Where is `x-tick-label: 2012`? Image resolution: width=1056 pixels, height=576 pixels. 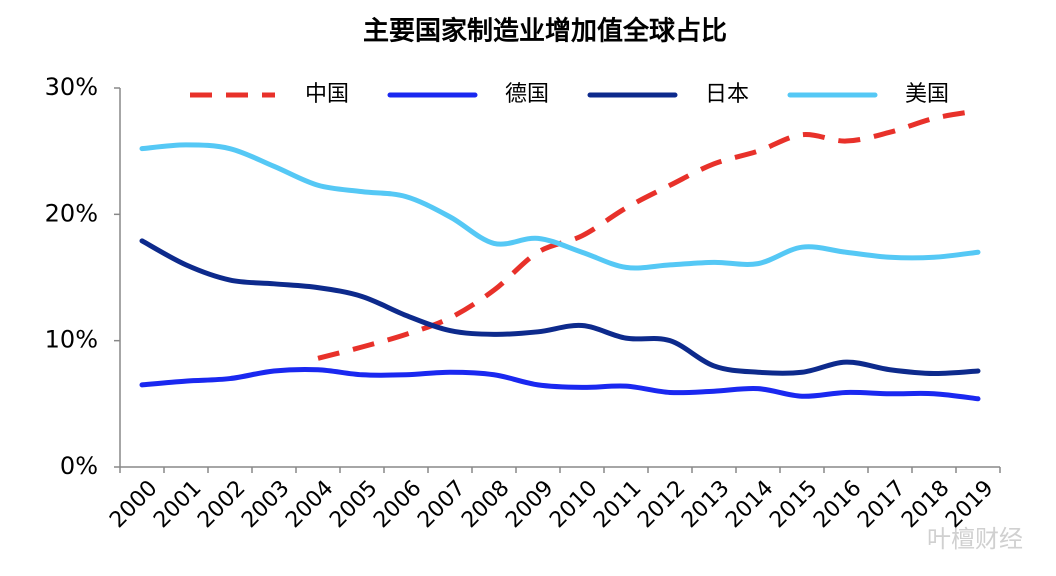 x-tick-label: 2012 is located at coordinates (661, 504).